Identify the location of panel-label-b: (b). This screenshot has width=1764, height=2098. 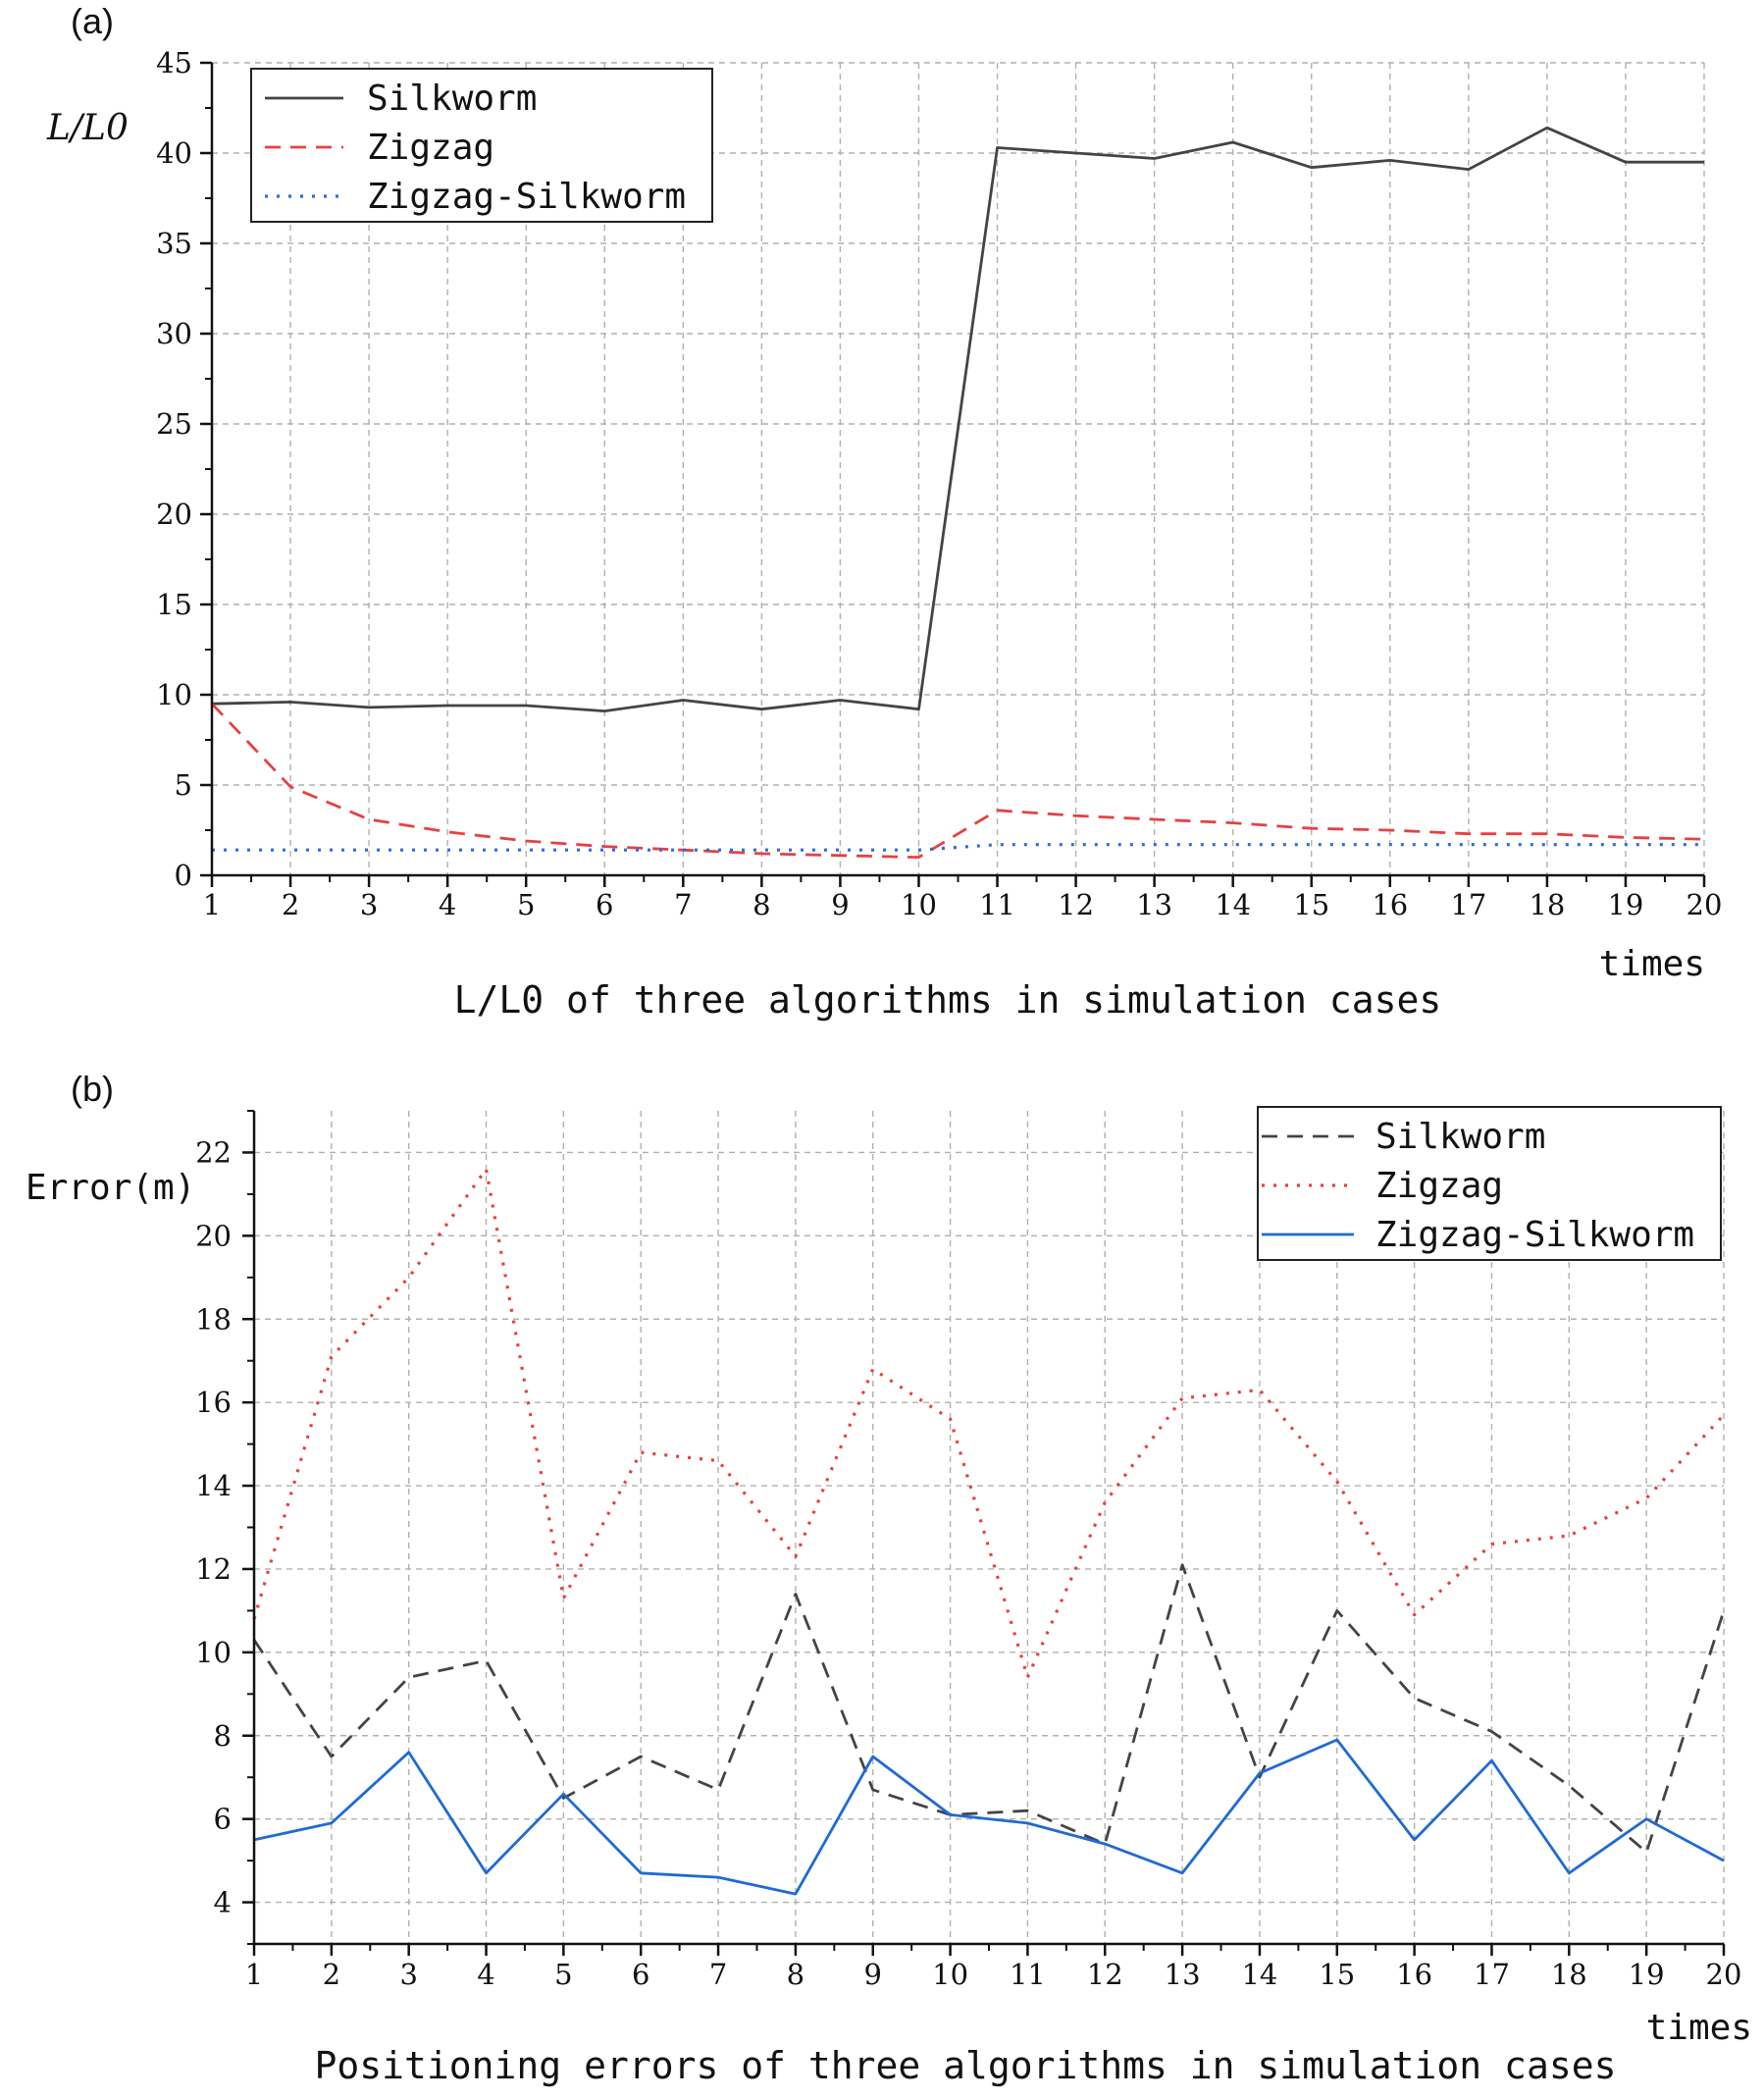
(92, 1089).